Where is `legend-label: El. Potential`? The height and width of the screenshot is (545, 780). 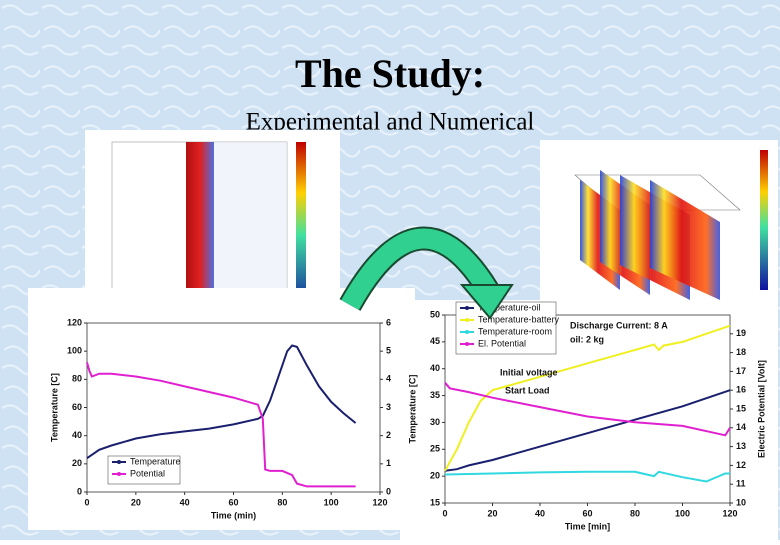
legend-label: El. Potential is located at coordinates (502, 343).